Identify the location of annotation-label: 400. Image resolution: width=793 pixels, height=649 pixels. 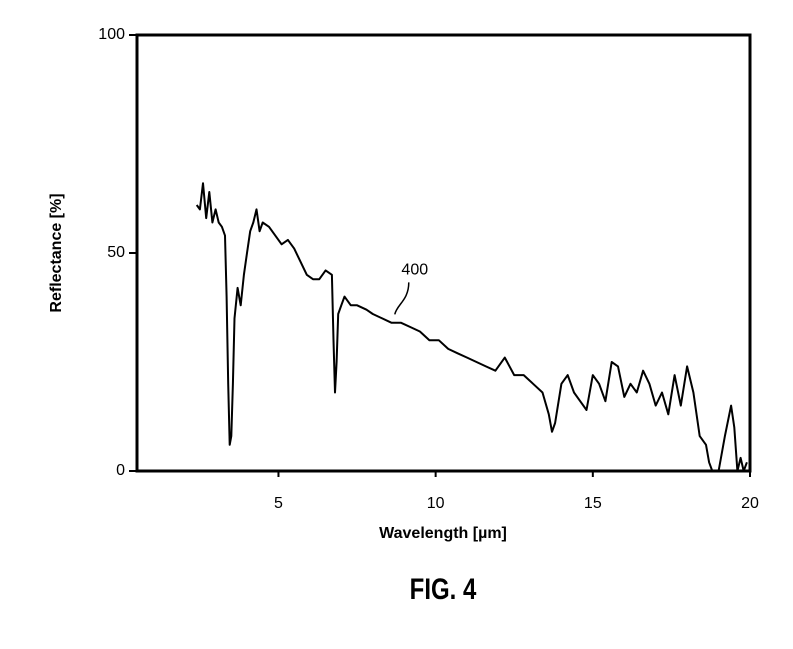
(414, 270).